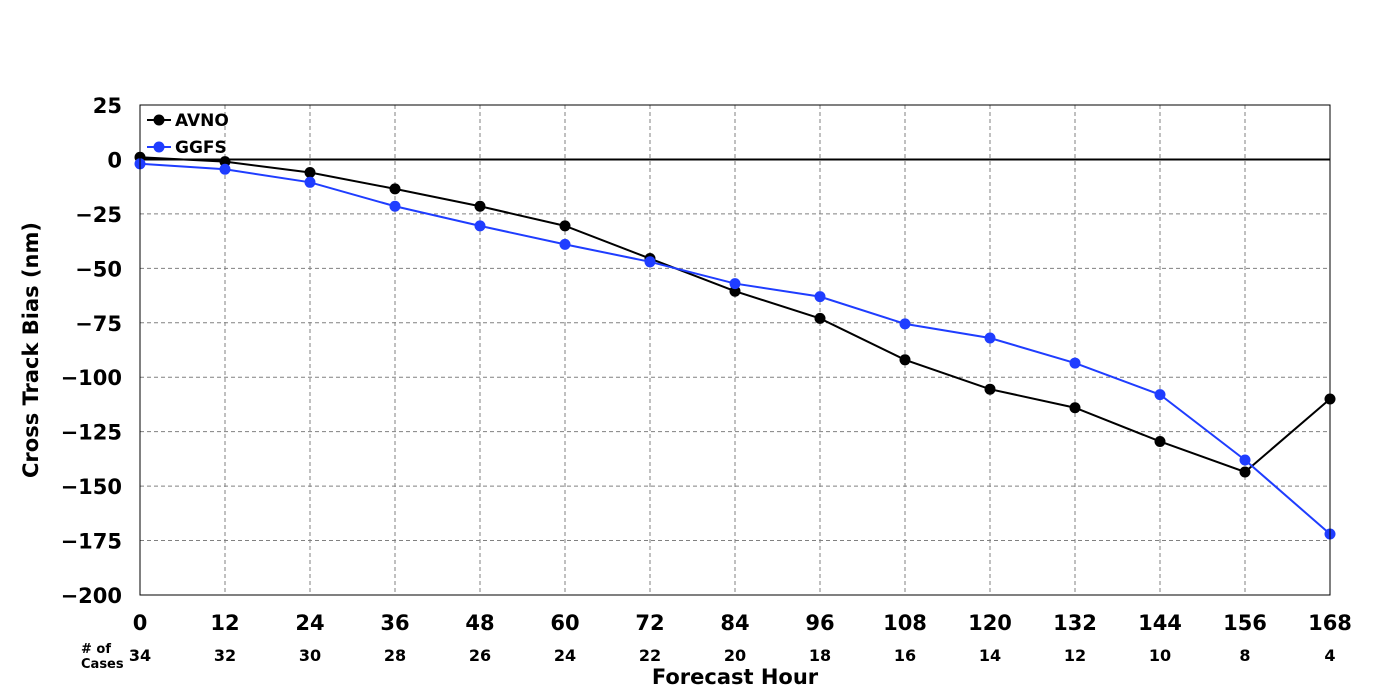  What do you see at coordinates (202, 121) in the screenshot?
I see `legend-label: AVNO` at bounding box center [202, 121].